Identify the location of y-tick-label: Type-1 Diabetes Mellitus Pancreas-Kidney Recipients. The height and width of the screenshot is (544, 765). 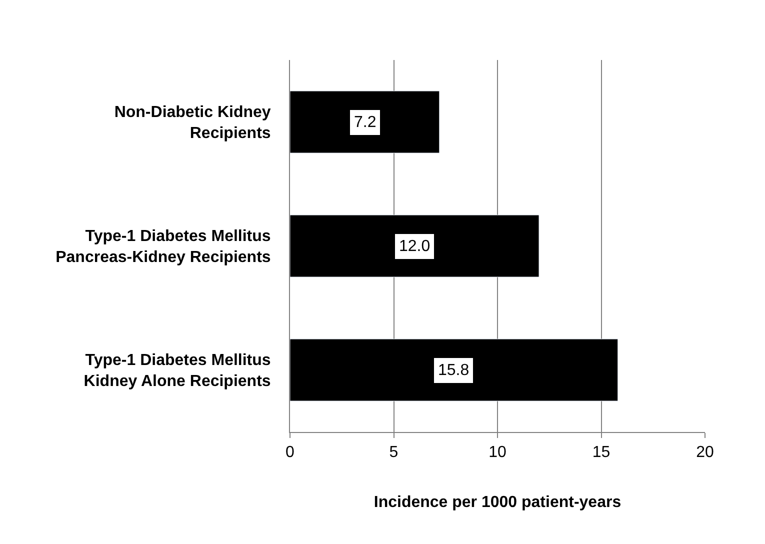
(163, 247).